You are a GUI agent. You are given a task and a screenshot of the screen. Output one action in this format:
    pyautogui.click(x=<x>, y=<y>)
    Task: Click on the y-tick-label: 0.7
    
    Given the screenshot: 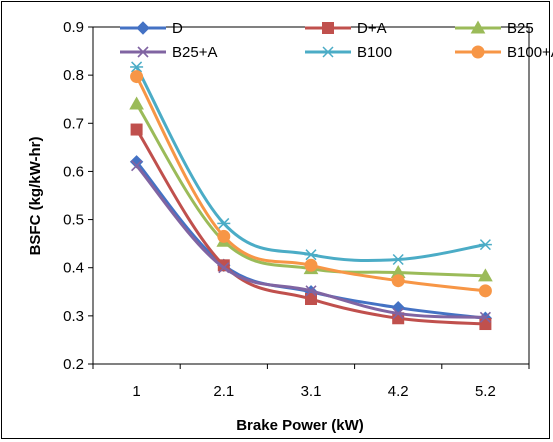 What is the action you would take?
    pyautogui.click(x=73, y=123)
    